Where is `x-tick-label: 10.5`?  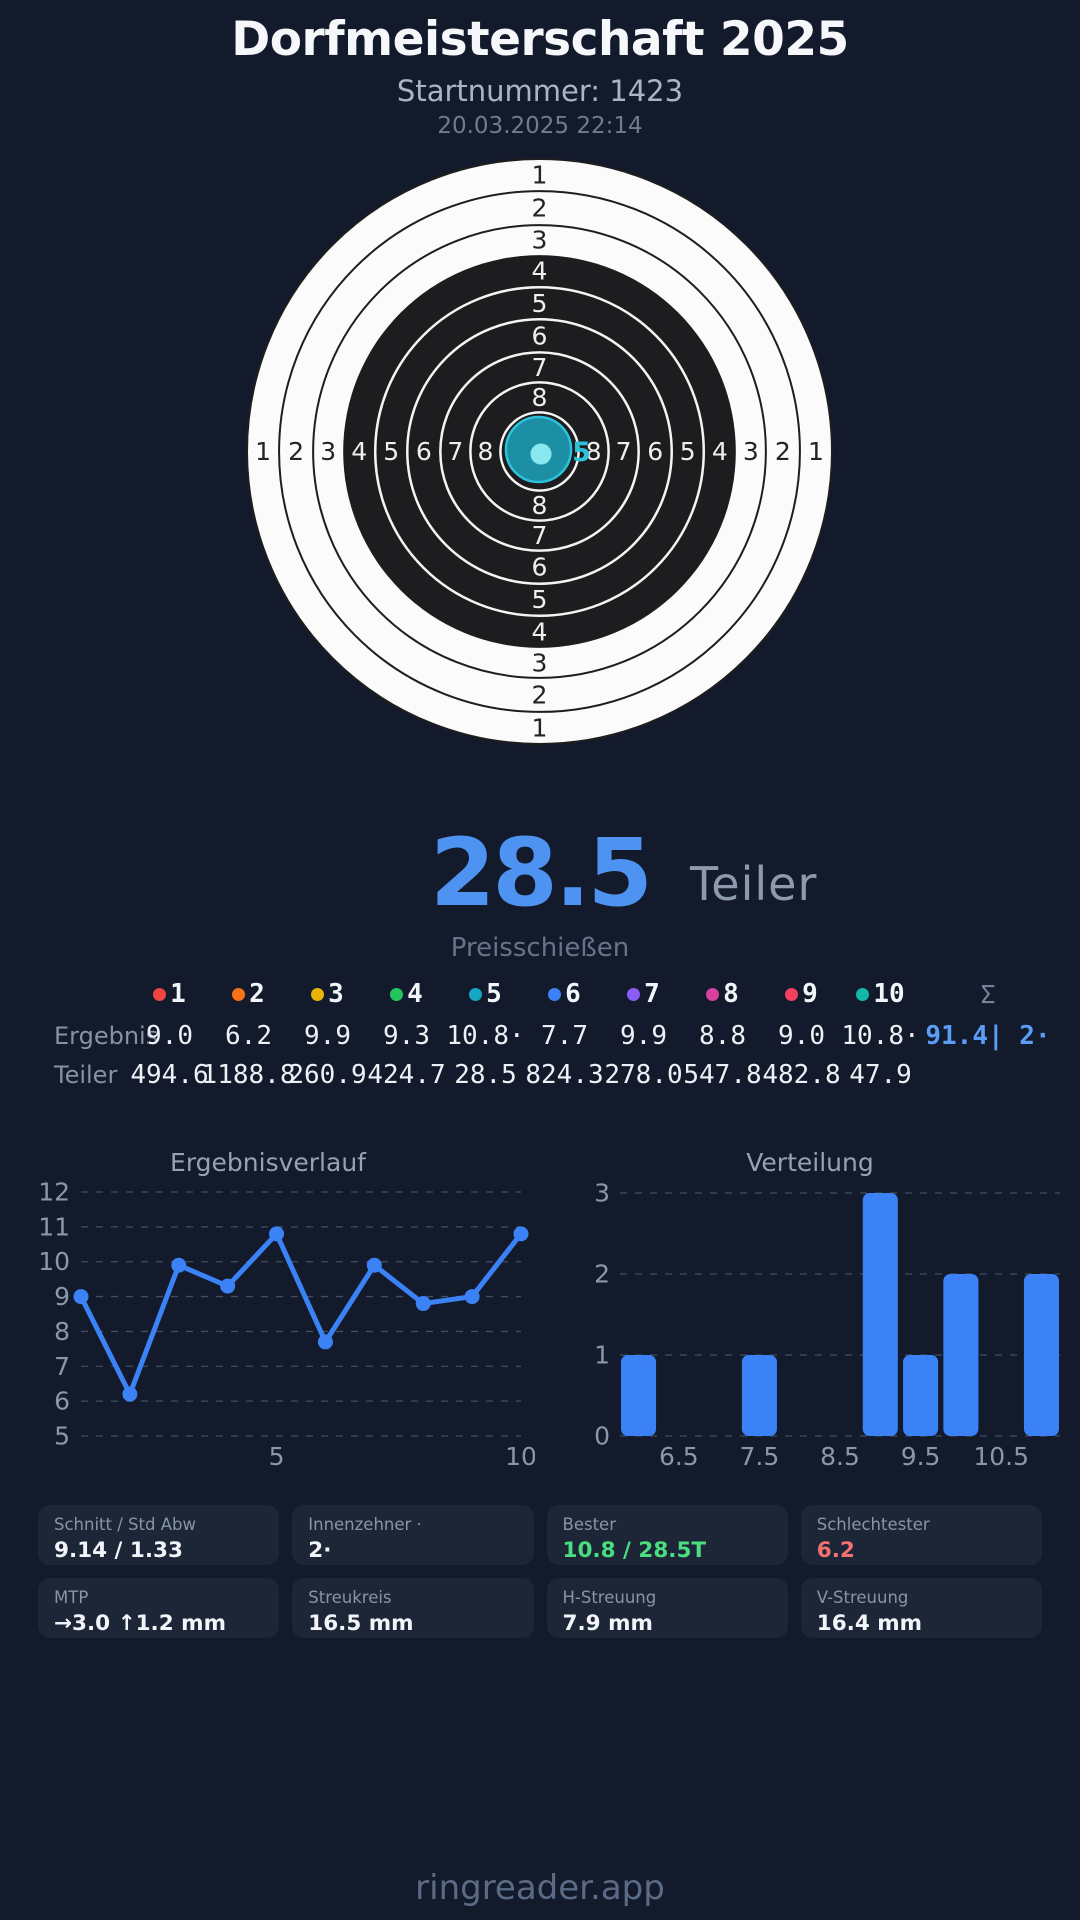
x-tick-label: 10.5 is located at coordinates (1001, 1456).